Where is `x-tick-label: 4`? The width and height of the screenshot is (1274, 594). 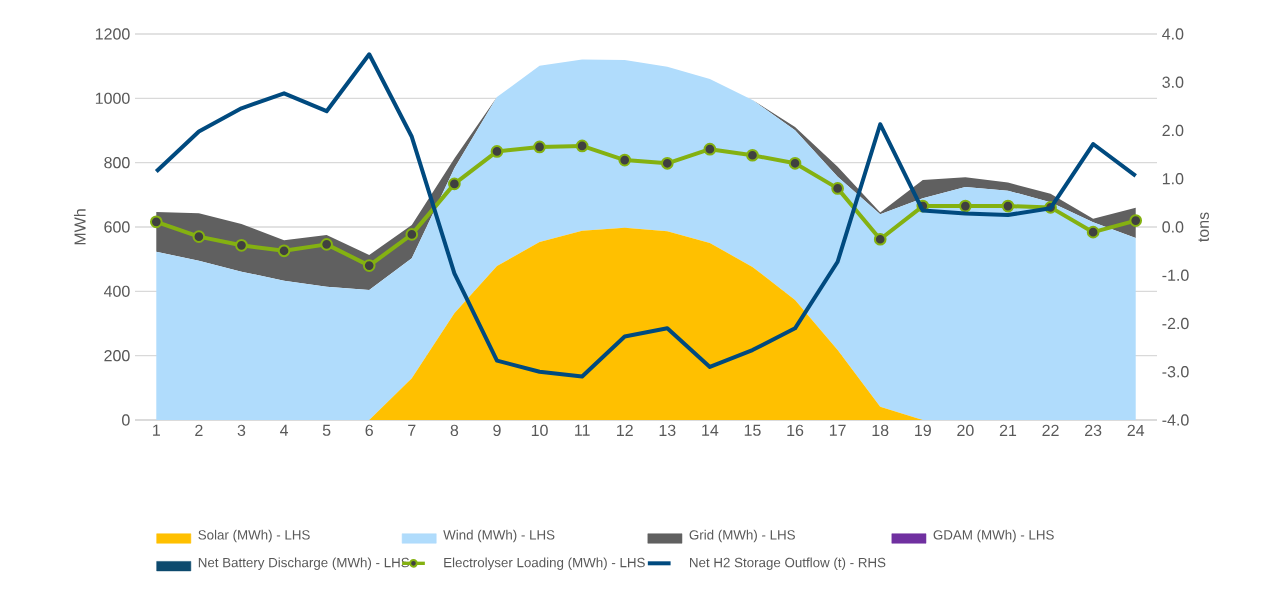 x-tick-label: 4 is located at coordinates (284, 430).